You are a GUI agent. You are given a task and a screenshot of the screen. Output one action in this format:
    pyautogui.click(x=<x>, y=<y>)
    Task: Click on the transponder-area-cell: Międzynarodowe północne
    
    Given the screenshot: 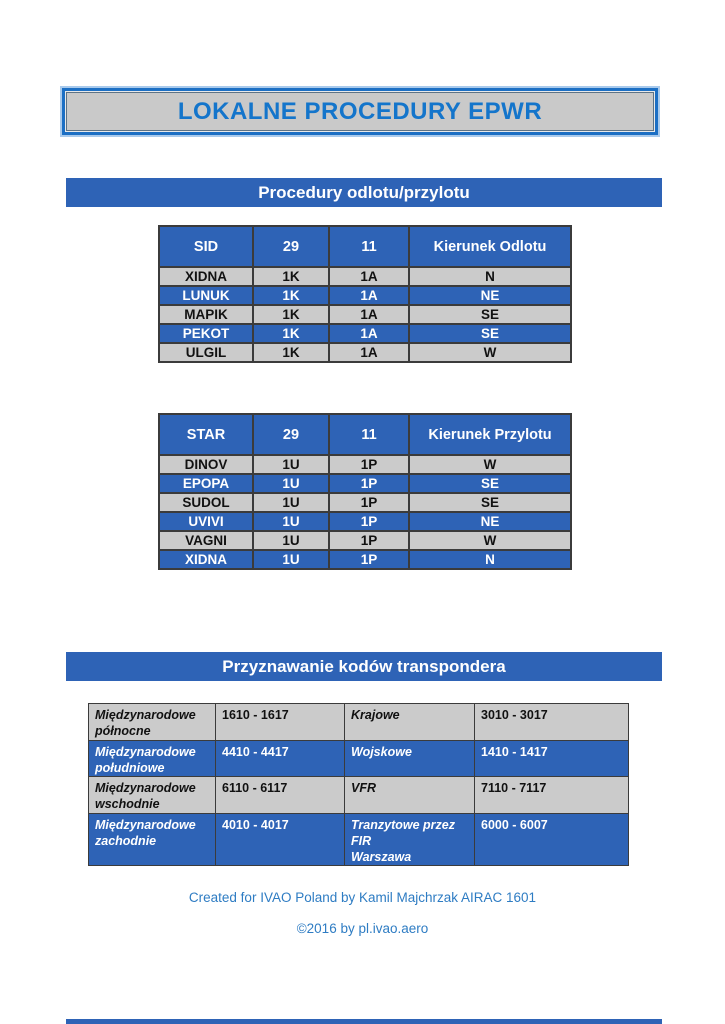 What is the action you would take?
    pyautogui.click(x=152, y=722)
    